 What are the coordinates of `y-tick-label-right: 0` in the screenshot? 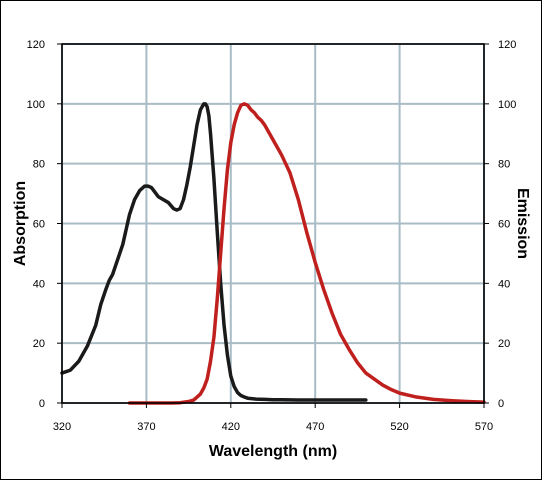 It's located at (501, 404).